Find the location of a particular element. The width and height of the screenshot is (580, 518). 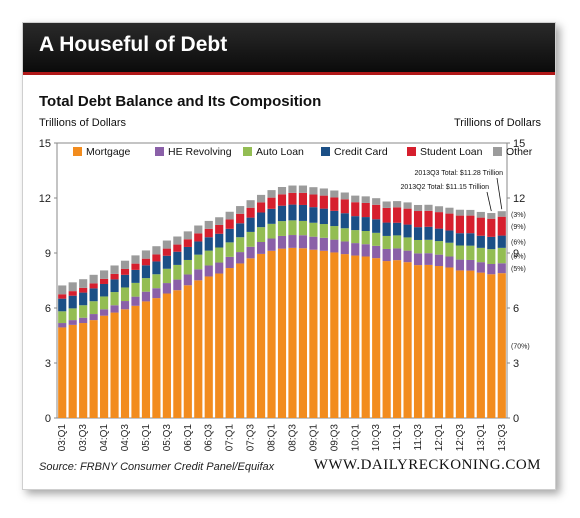

x-tick-label: 07:Q3 is located at coordinates (251, 438).